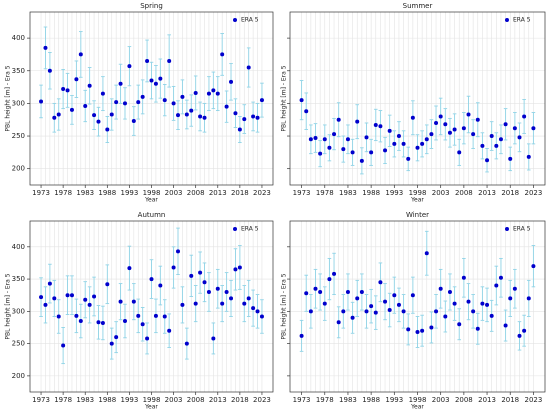  Describe the element at coordinates (18, 38) in the screenshot. I see `y-tick-label: 400` at that location.